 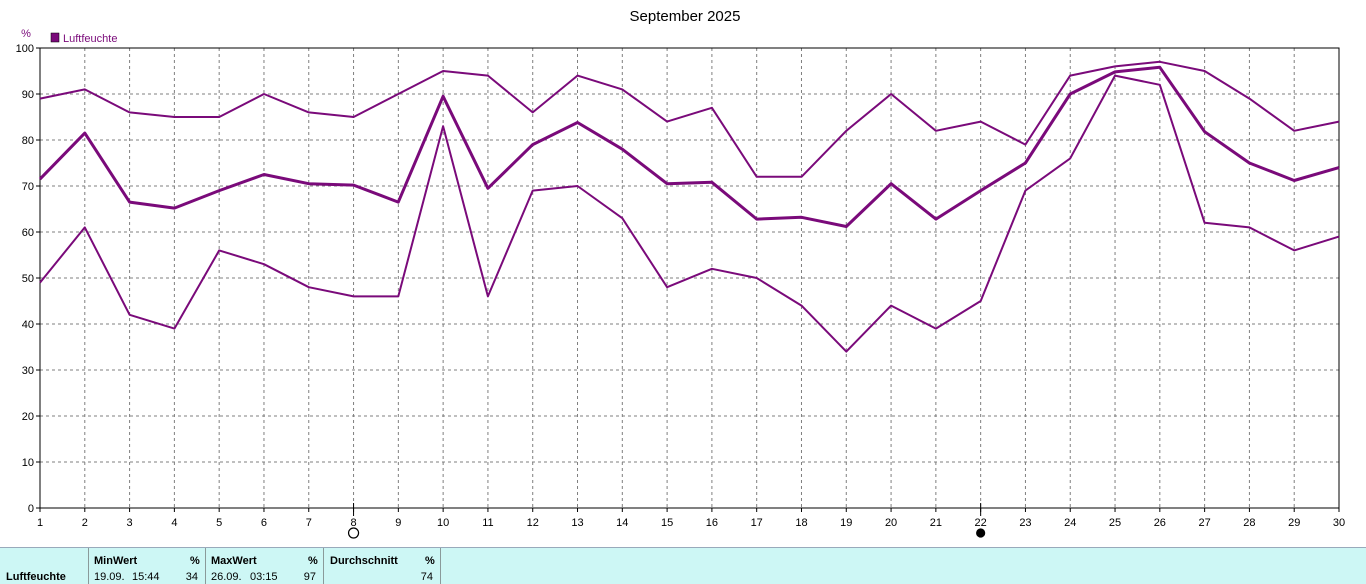 I want to click on avg-unit: %, so click(x=430, y=561).